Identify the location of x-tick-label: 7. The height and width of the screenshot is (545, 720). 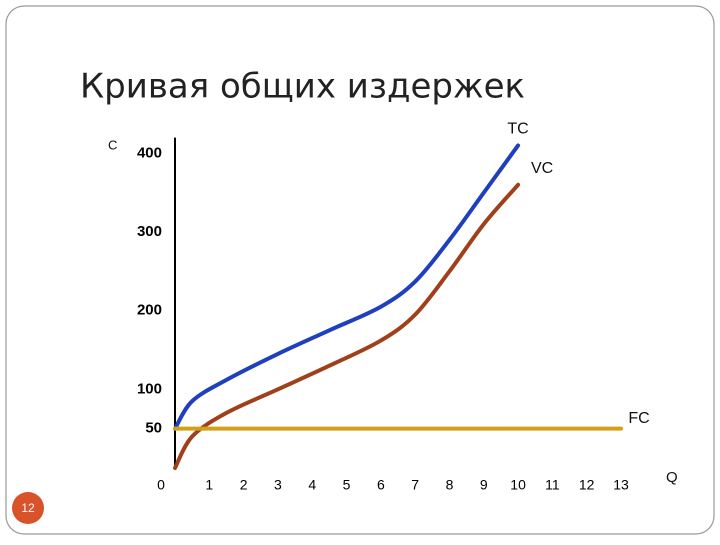
(415, 485).